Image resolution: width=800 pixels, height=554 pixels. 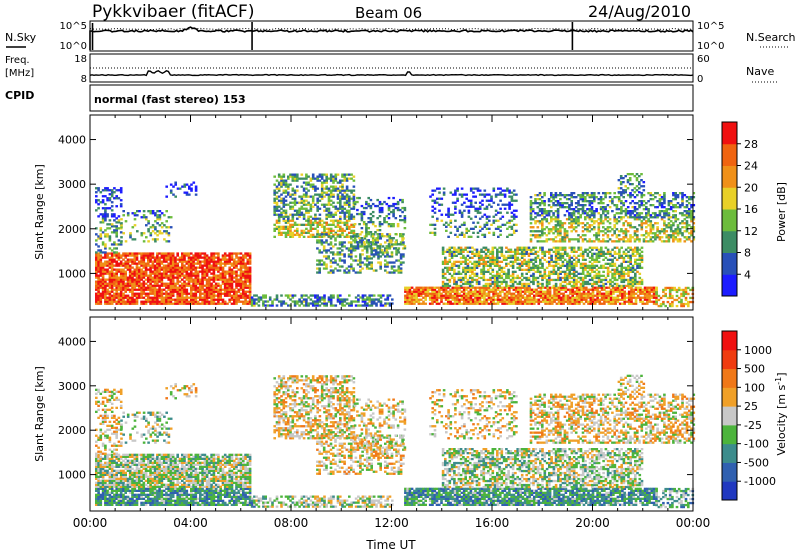 What do you see at coordinates (369, 295) in the screenshot?
I see `power-cell-1953` at bounding box center [369, 295].